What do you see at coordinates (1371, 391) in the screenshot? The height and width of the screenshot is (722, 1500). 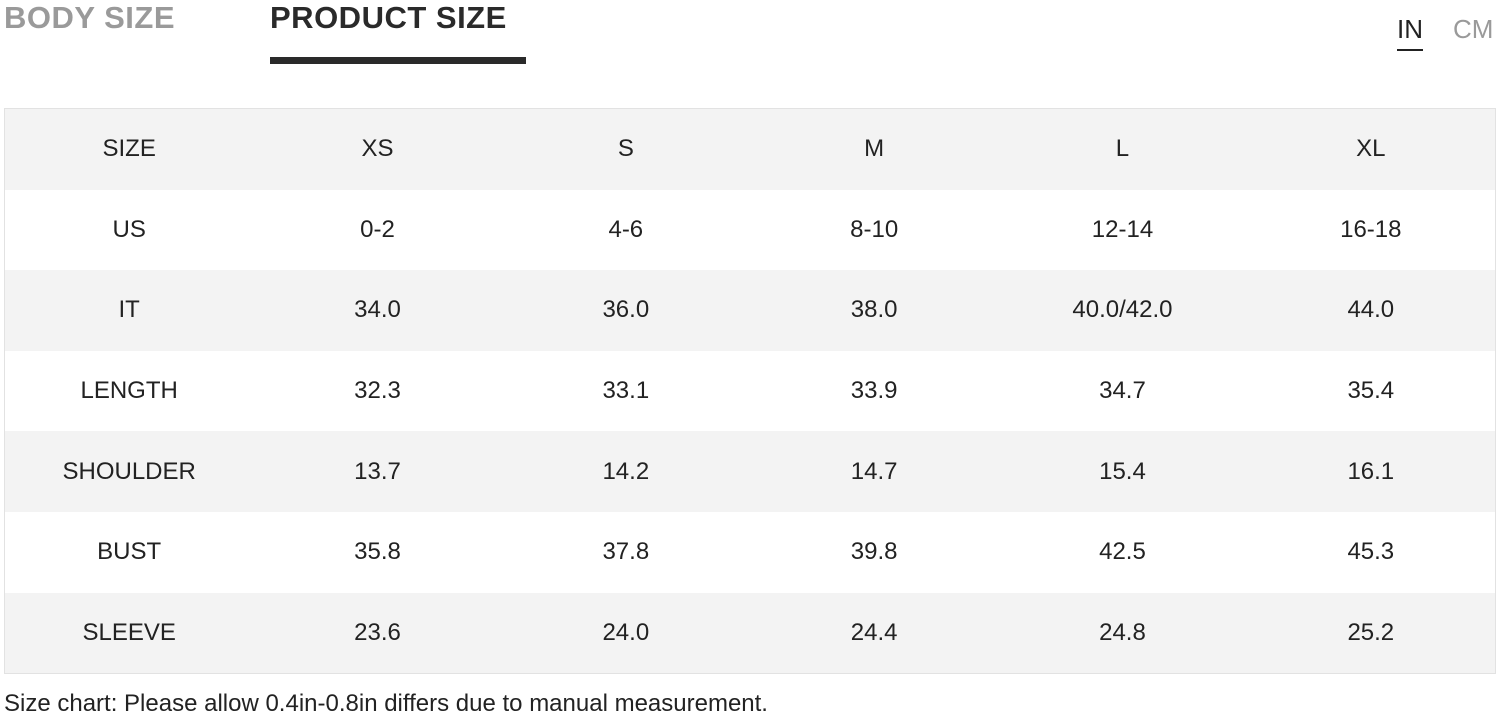 I see `table-cell: 35.4` at bounding box center [1371, 391].